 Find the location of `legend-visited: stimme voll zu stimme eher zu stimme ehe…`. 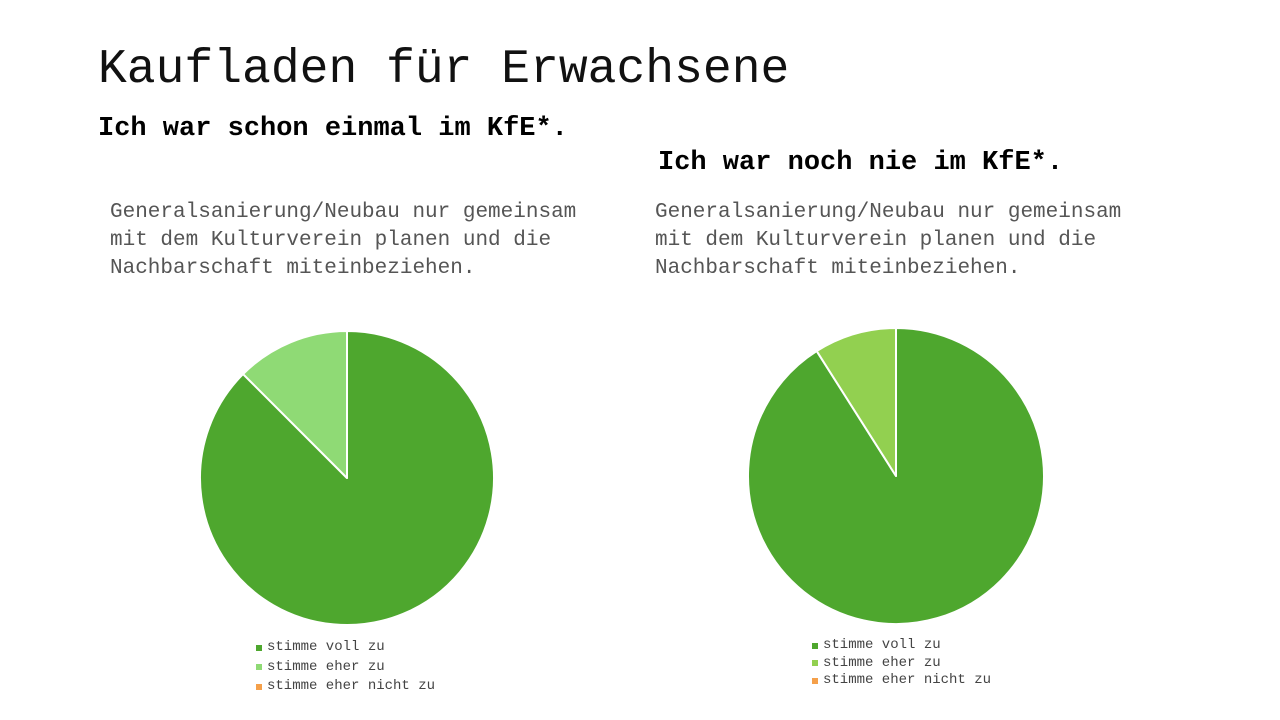

legend-visited: stimme voll zu stimme eher zu stimme ehe… is located at coordinates (345, 667).